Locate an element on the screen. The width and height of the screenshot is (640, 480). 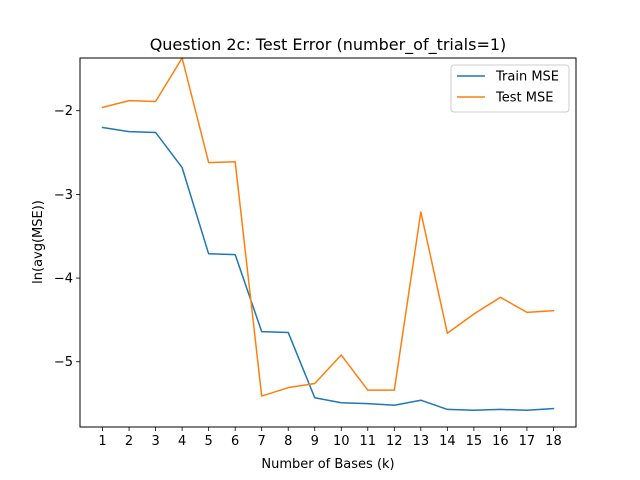
x-tick-label: 5 is located at coordinates (209, 441).